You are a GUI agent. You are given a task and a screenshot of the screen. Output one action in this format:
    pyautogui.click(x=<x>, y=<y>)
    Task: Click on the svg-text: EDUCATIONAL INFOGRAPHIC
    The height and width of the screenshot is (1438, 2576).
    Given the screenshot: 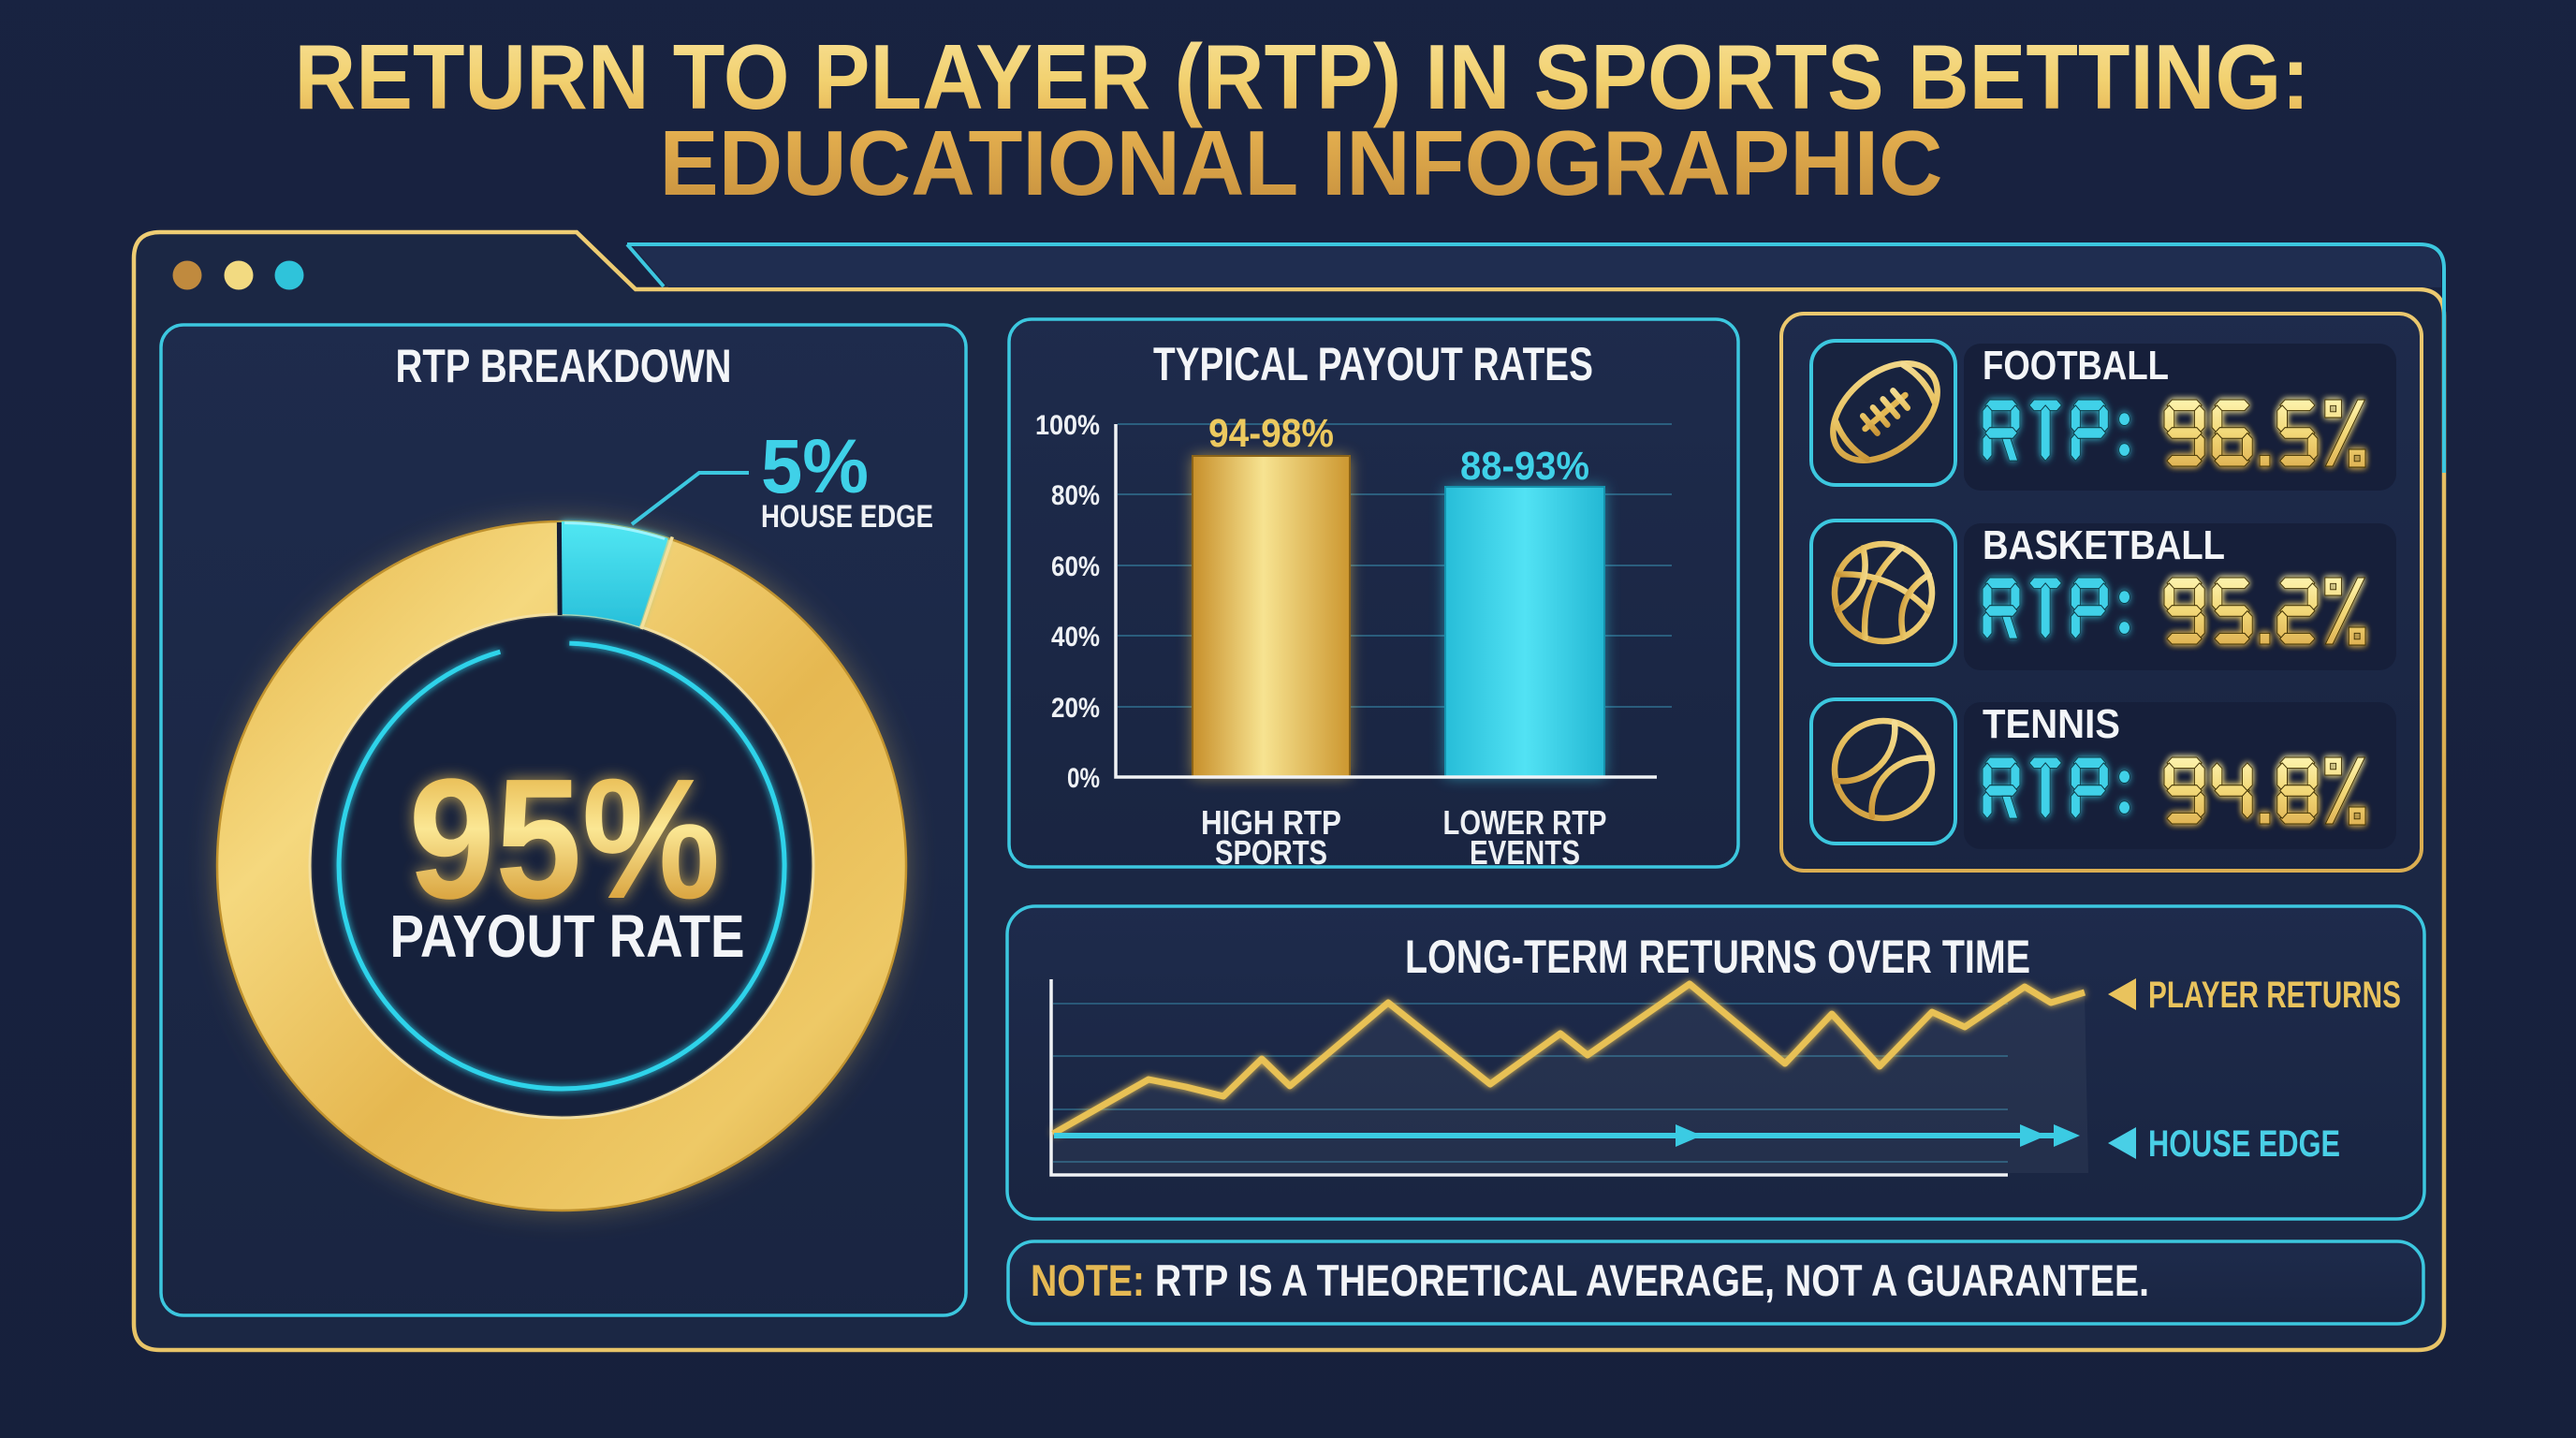 What is the action you would take?
    pyautogui.click(x=1301, y=162)
    